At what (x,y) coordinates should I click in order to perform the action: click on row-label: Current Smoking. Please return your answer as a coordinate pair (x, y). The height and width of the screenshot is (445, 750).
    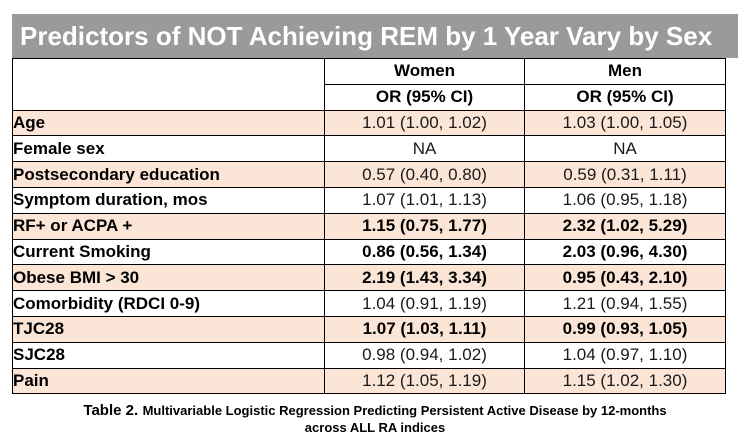
    Looking at the image, I should click on (168, 252).